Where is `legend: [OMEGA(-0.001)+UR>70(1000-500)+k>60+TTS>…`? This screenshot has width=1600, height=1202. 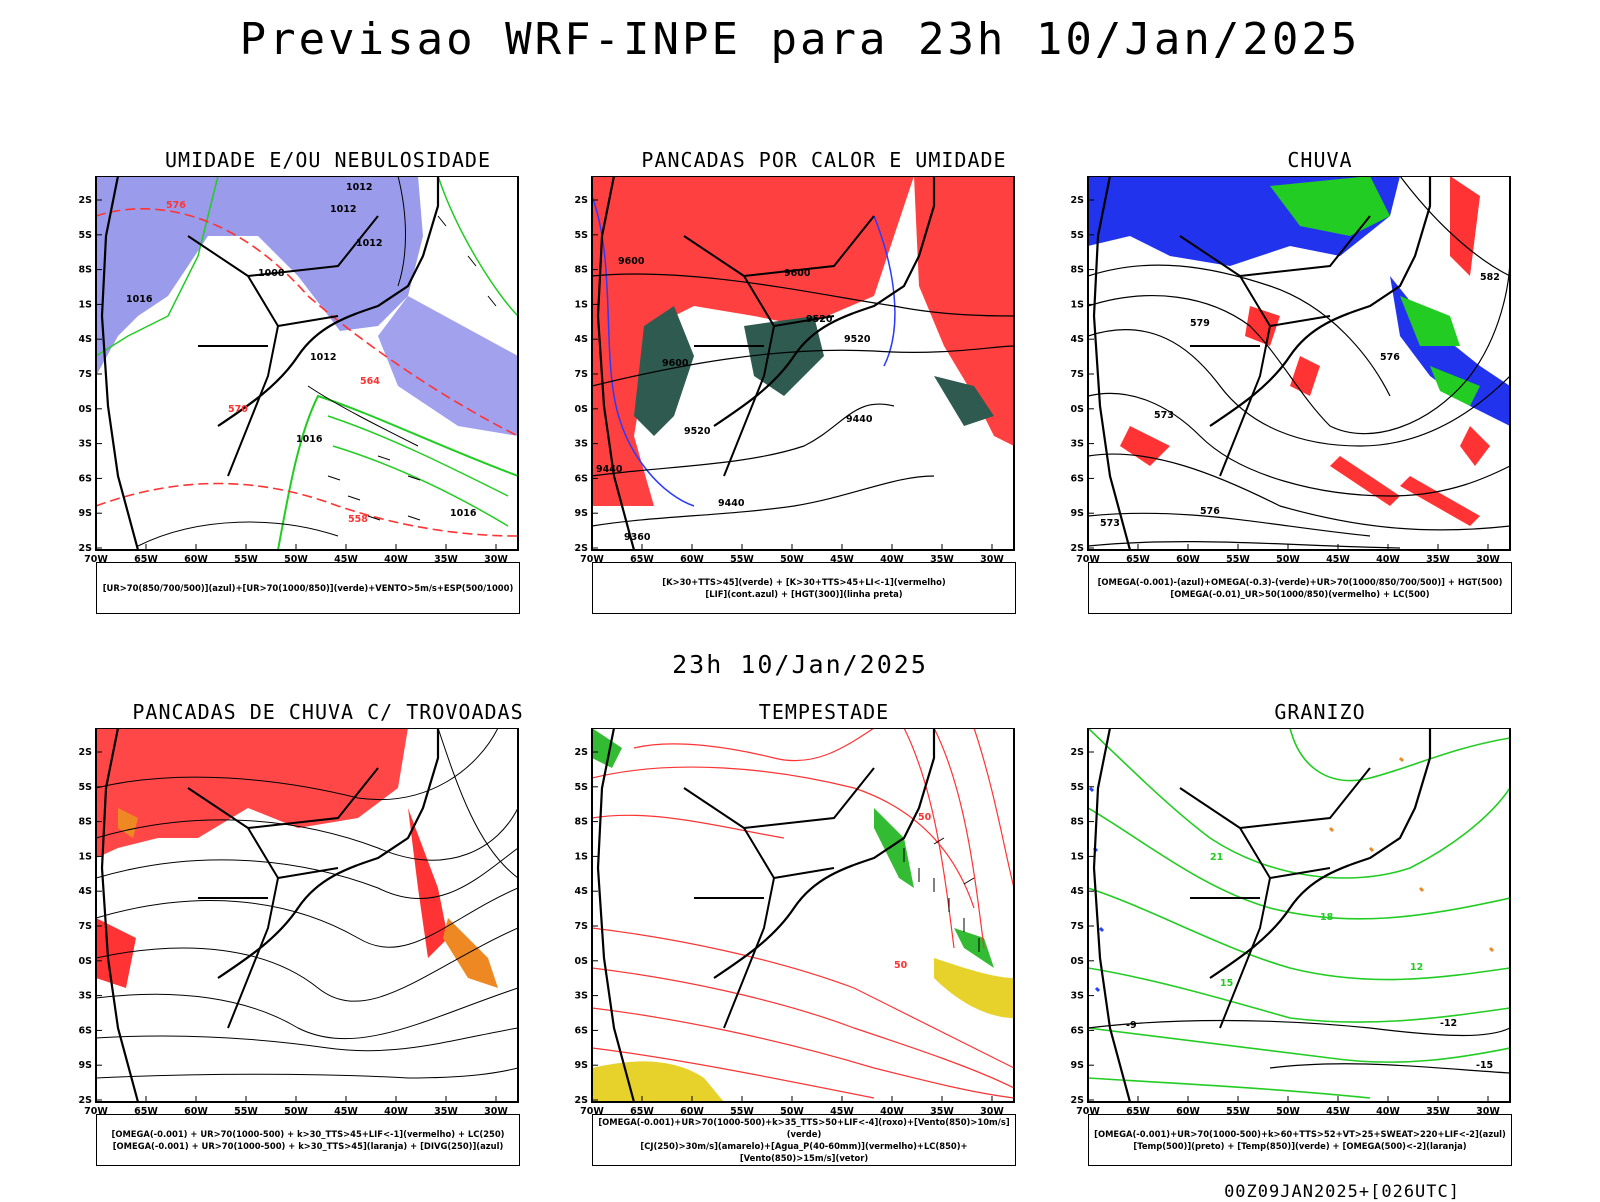 legend: [OMEGA(-0.001)+UR>70(1000-500)+k>60+TTS>… is located at coordinates (1300, 1140).